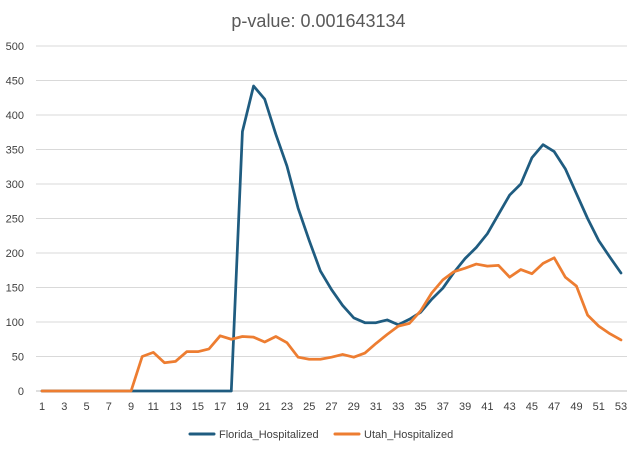 The height and width of the screenshot is (450, 637). I want to click on x-tick-label: 11, so click(153, 407).